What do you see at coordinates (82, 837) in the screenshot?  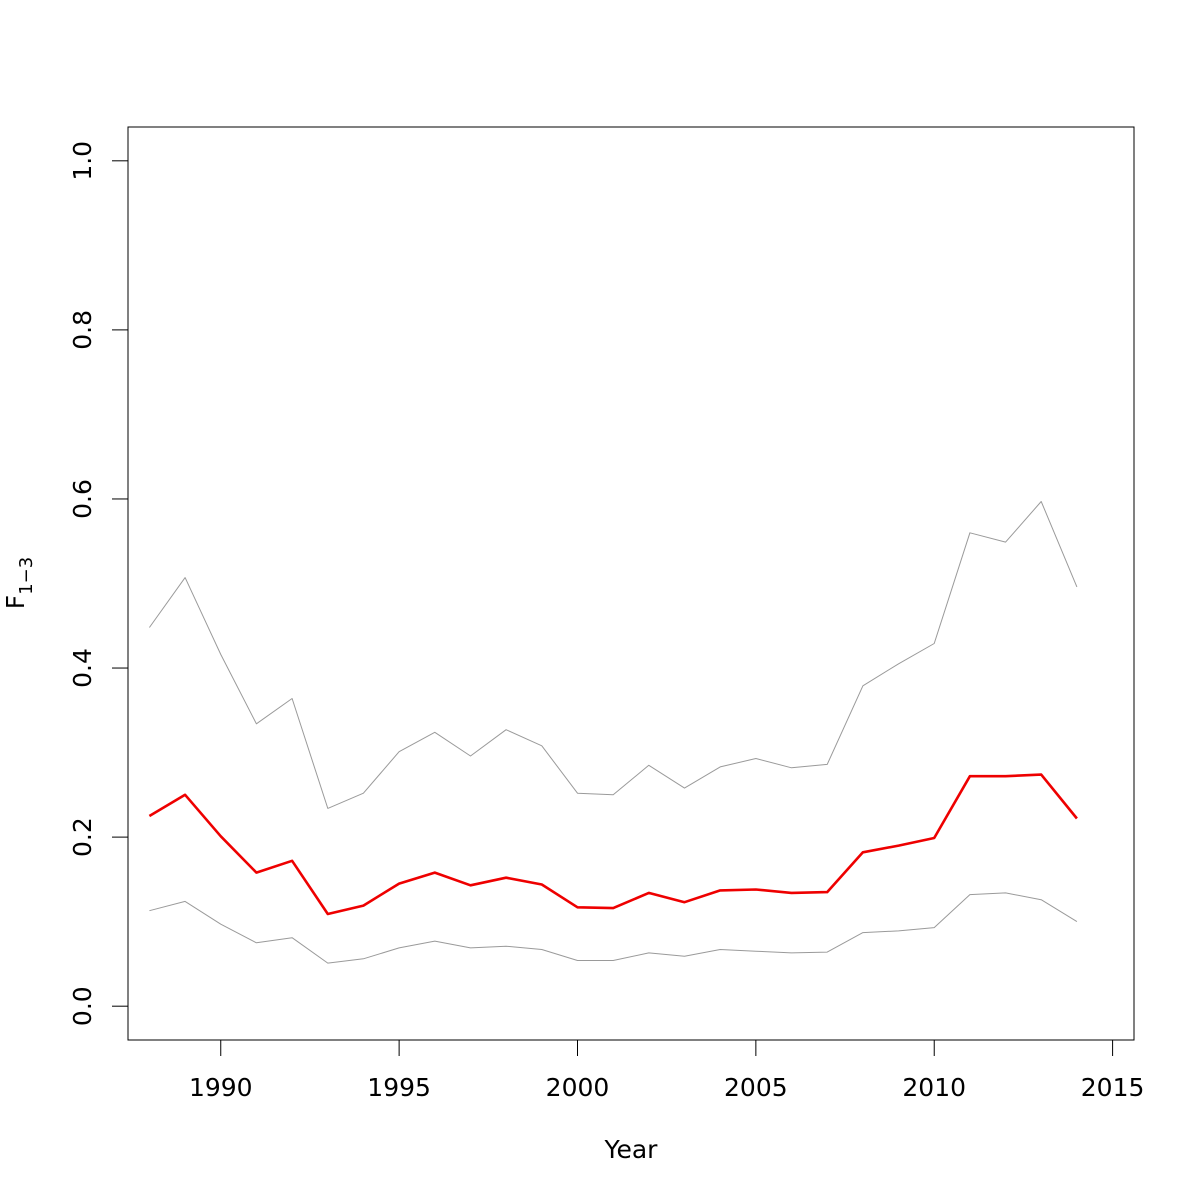 I see `y-tick-label: 0.2` at bounding box center [82, 837].